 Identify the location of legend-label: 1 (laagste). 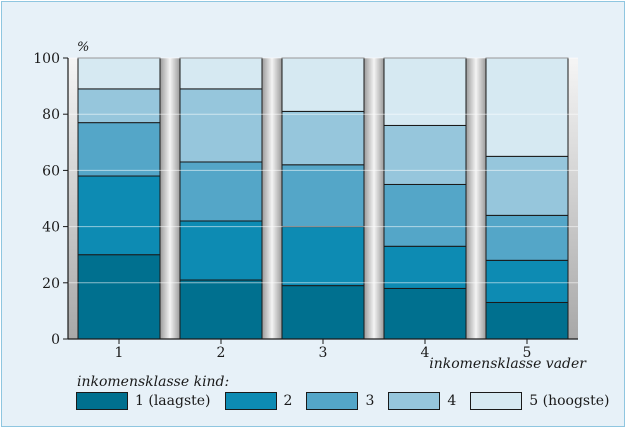
(173, 401).